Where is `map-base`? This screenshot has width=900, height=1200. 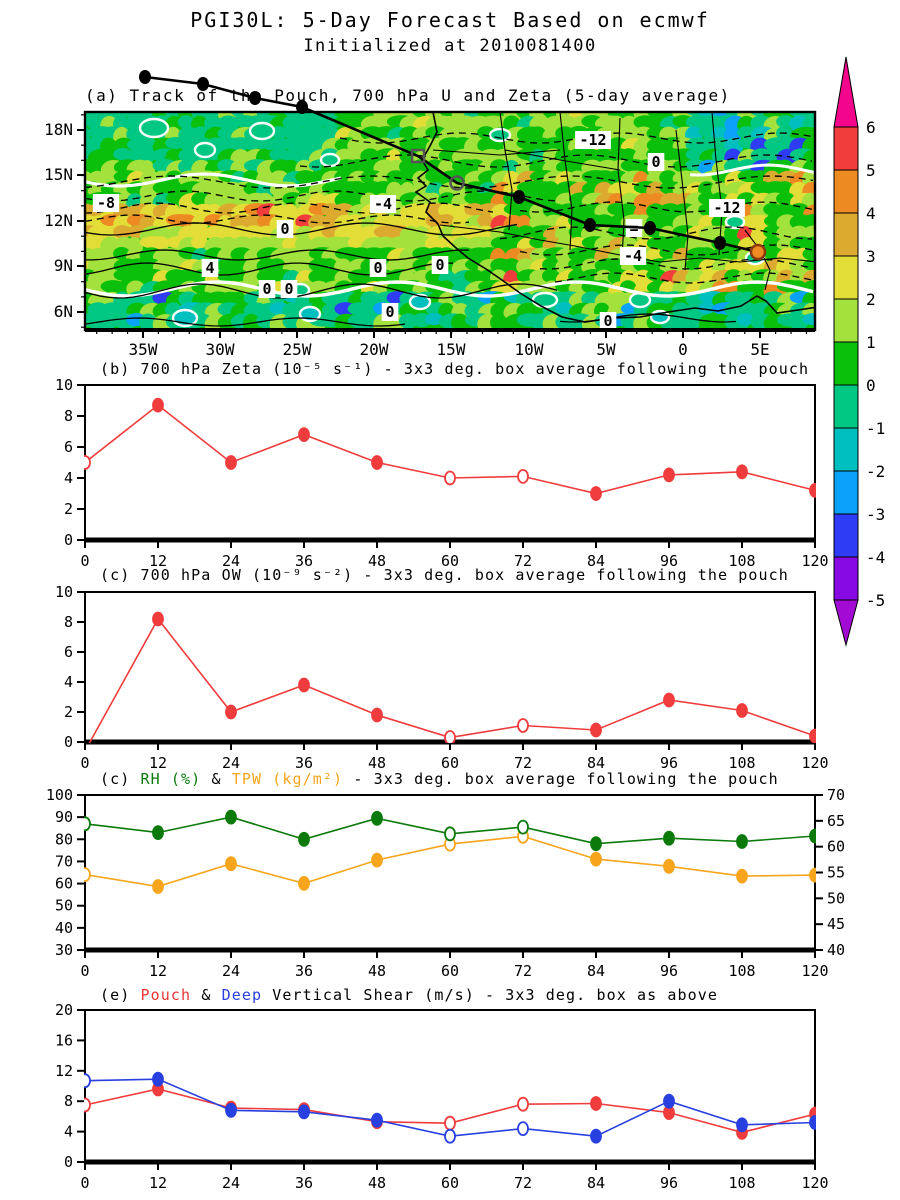 map-base is located at coordinates (450, 221).